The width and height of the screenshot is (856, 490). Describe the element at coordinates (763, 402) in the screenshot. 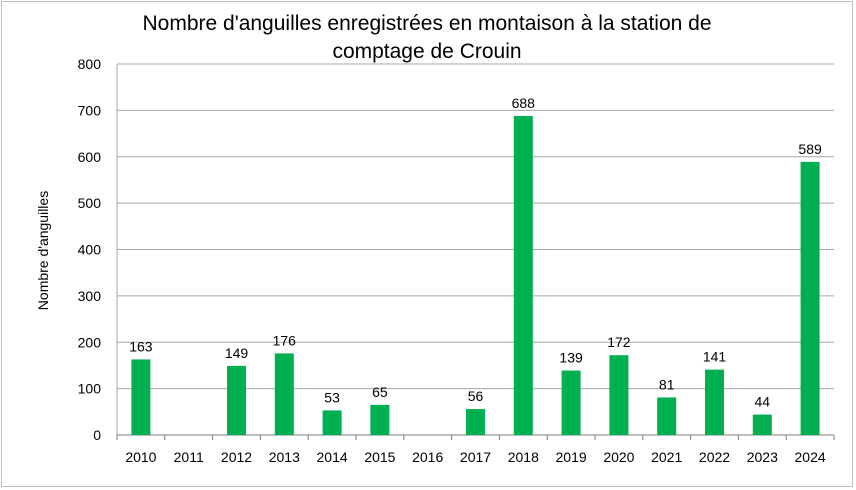

I see `data-label: 44` at that location.